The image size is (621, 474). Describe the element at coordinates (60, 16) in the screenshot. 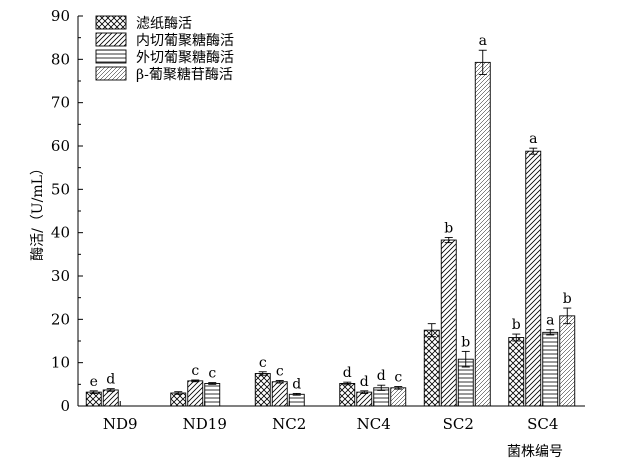

I see `y-tick-label: 90` at that location.